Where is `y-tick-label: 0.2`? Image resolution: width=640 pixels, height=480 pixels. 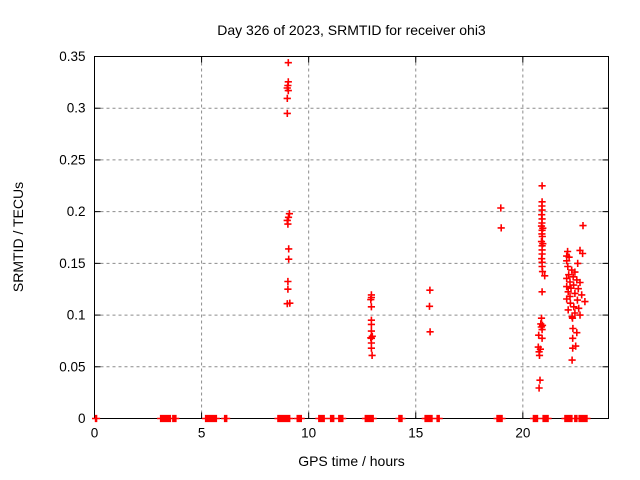
y-tick-label: 0.2 is located at coordinates (76, 211).